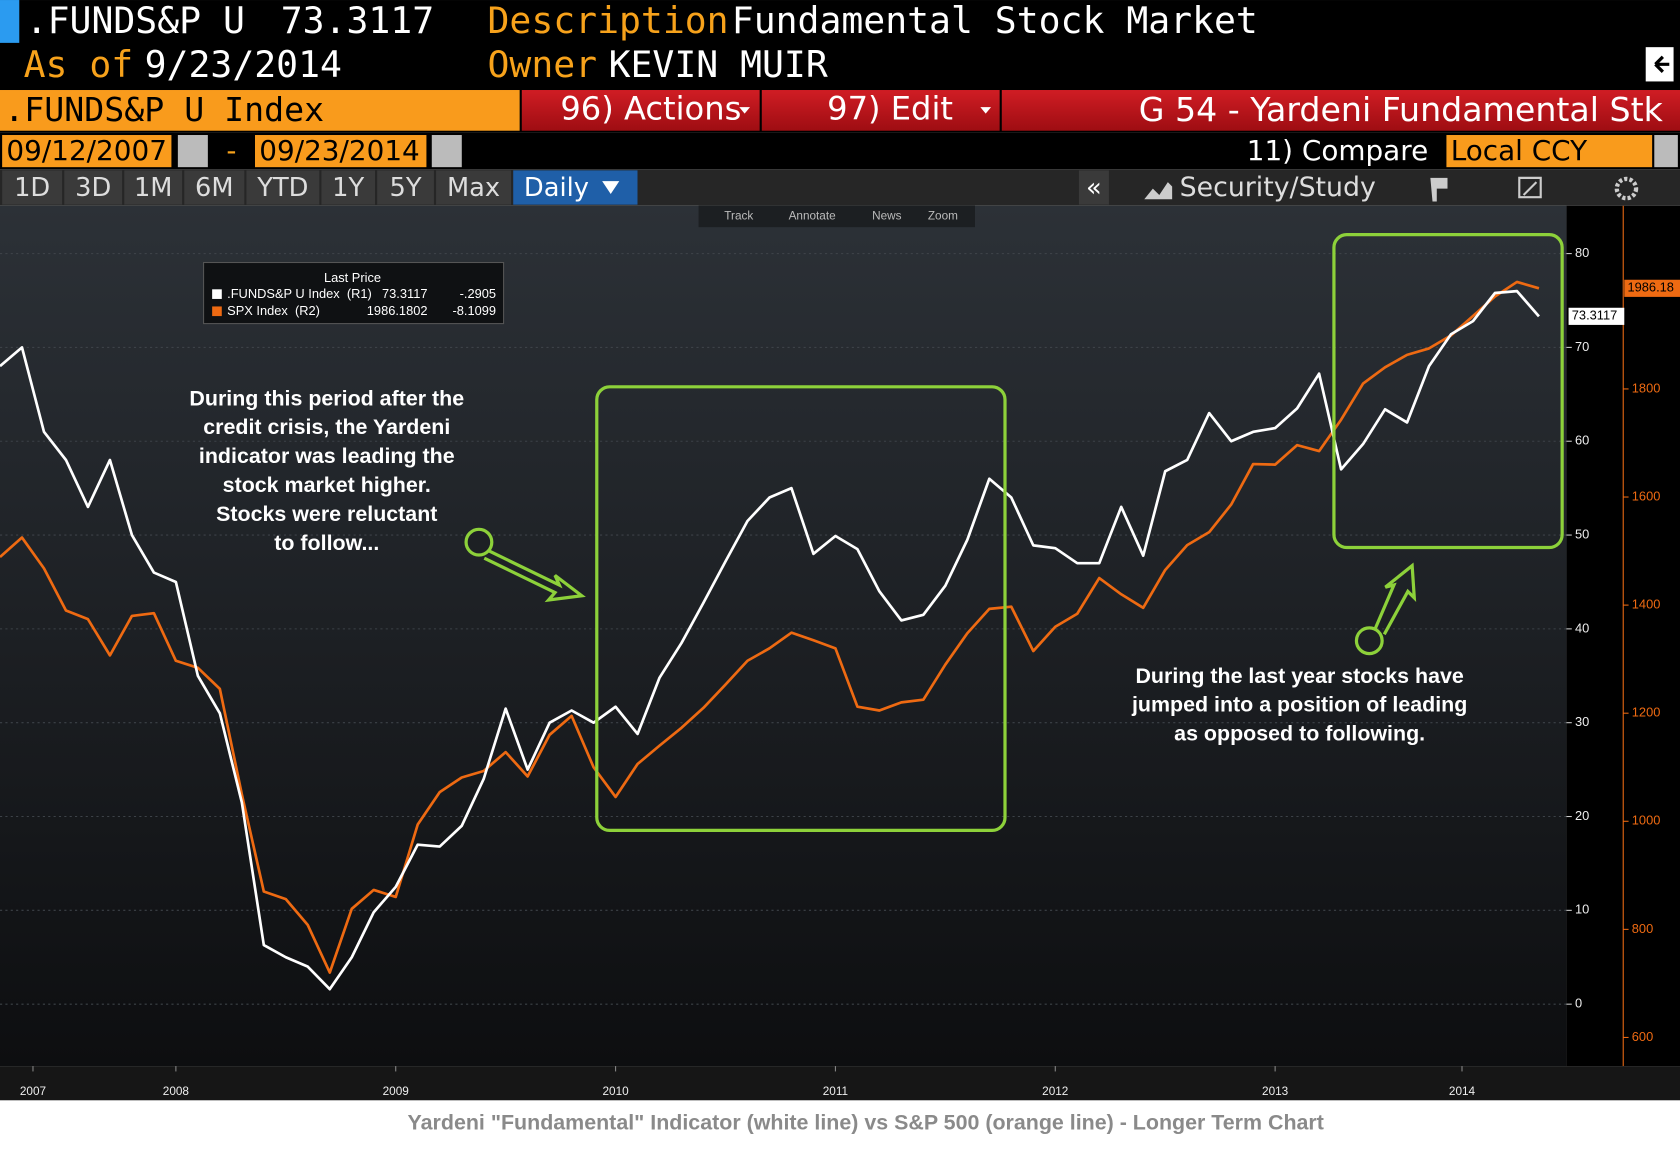 This screenshot has height=1150, width=1680. Describe the element at coordinates (1582, 533) in the screenshot. I see `y-tick-label: 50` at that location.